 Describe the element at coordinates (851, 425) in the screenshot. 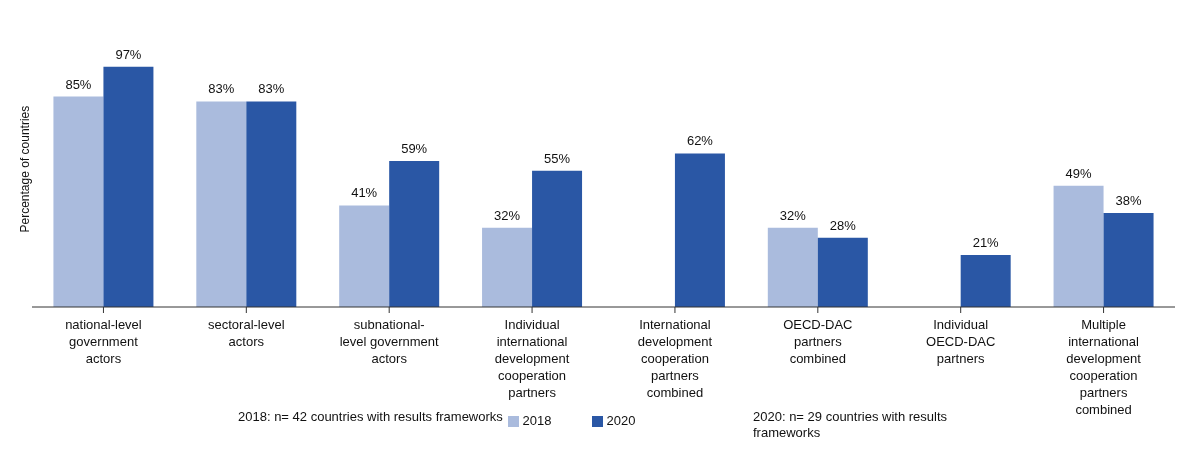

I see `text: 2020: n= 29 countries with results frameworks` at that location.